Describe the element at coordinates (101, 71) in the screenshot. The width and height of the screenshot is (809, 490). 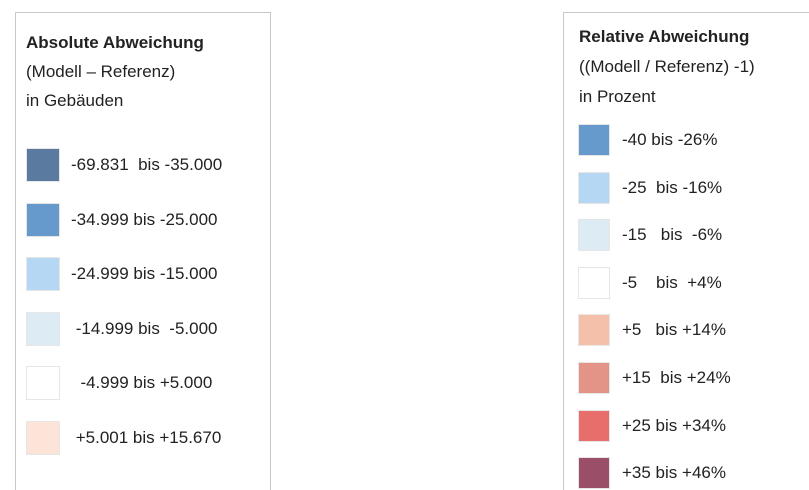
I see `legend-subtitle: (Modell – Referenz)` at that location.